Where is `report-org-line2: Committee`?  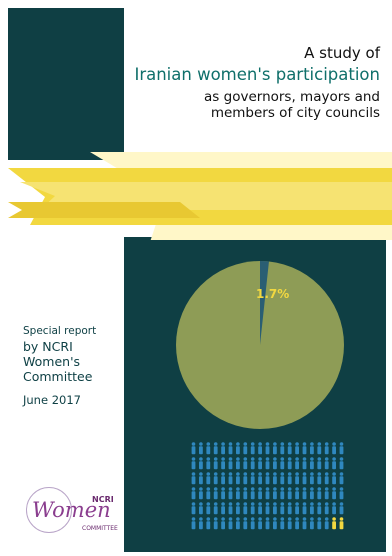 report-org-line2: Committee is located at coordinates (58, 376).